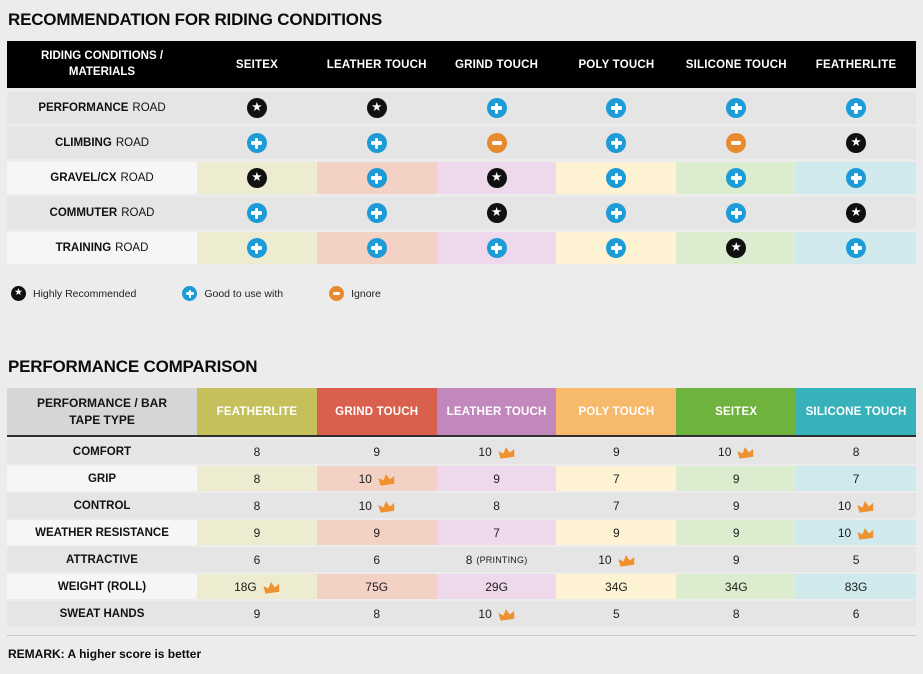 This screenshot has height=674, width=923. I want to click on row-label-bold: PERFORMANCE, so click(83, 108).